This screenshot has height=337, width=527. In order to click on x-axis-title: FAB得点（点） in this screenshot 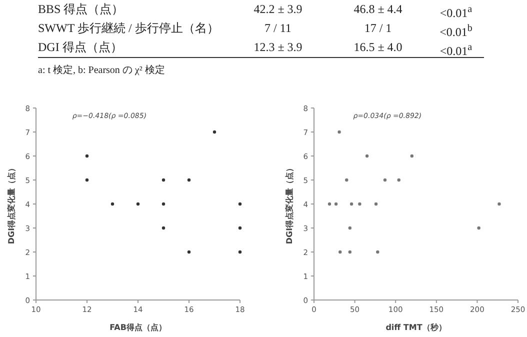, I will do `click(138, 327)`.